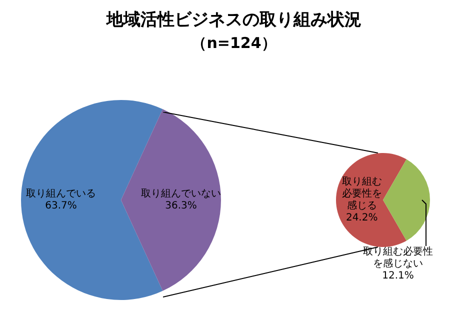 This screenshot has height=332, width=468. Describe the element at coordinates (61, 194) in the screenshot. I see `slice-label: 取り組んでいる` at that location.